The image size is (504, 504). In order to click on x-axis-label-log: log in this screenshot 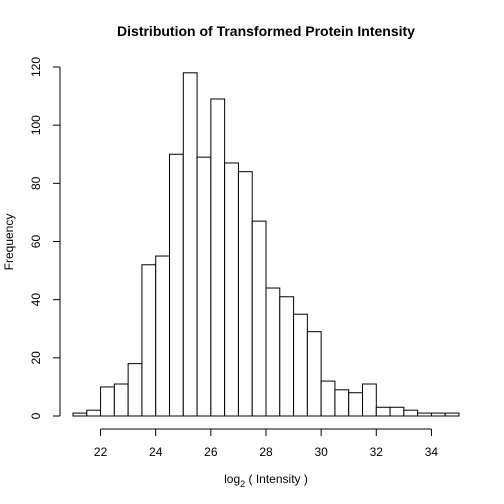, I will do `click(232, 479)`.